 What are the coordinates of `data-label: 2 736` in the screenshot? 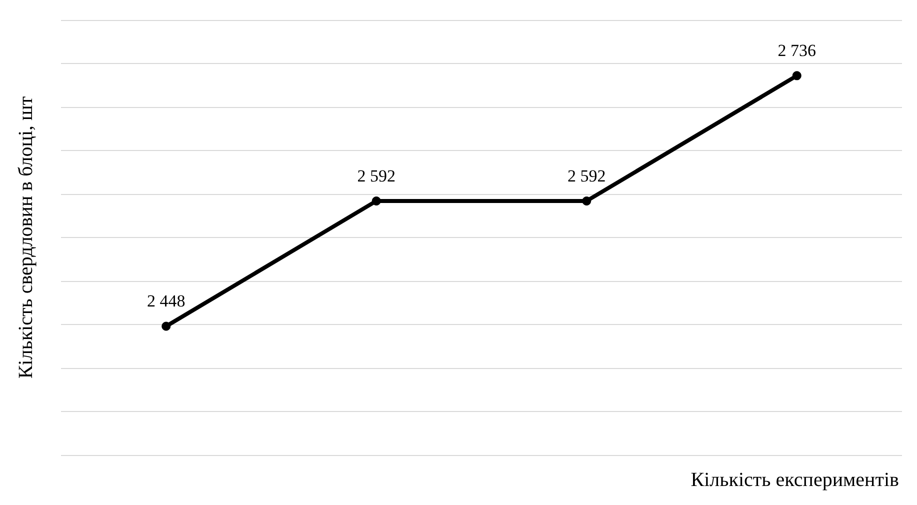 It's located at (797, 50).